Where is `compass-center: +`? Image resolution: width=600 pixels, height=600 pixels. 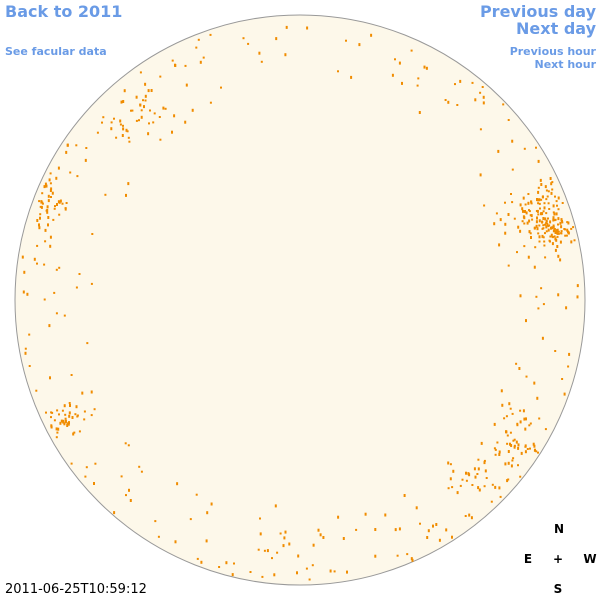 compass-center: + is located at coordinates (558, 559).